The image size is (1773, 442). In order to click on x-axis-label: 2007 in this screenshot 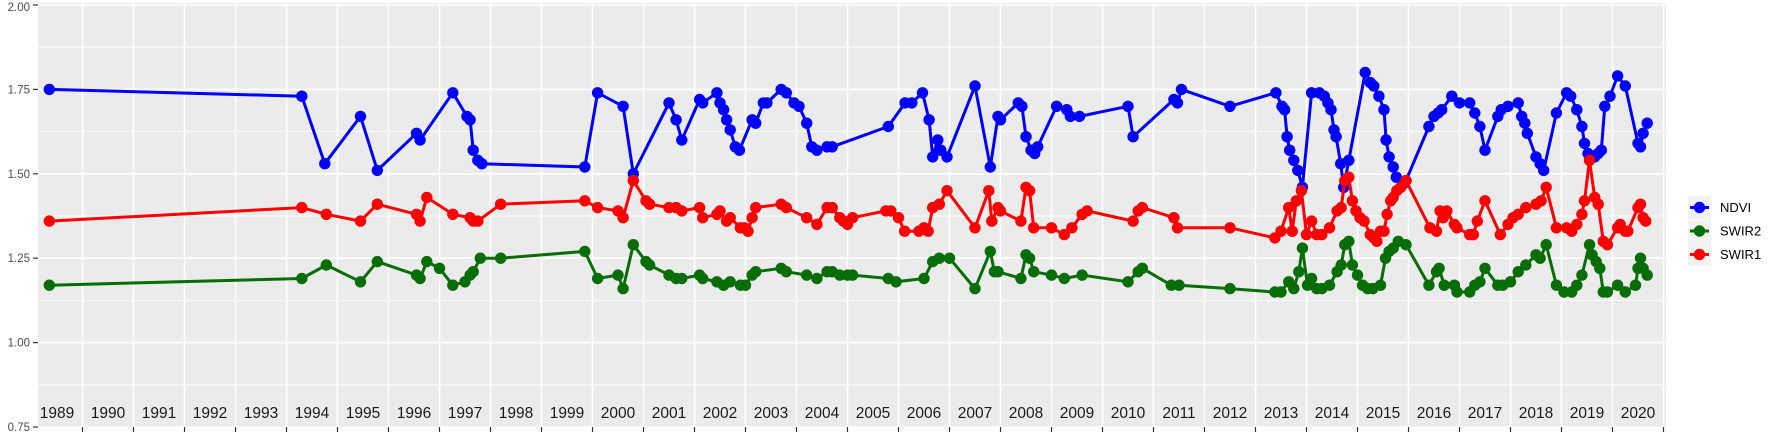, I will do `click(975, 413)`.